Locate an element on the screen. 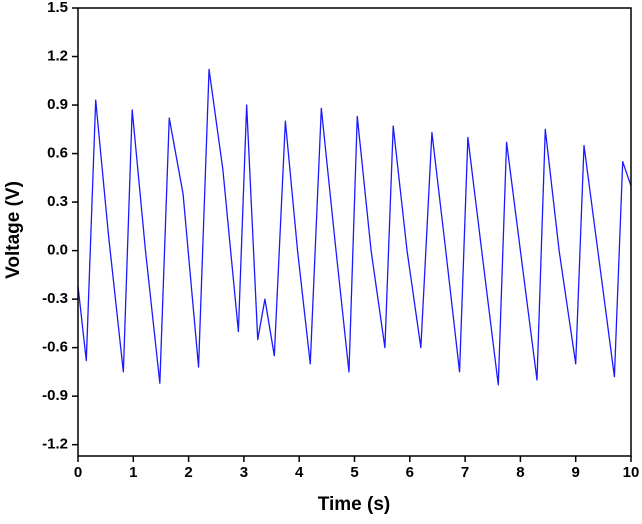  y-tick-label: 0.6 is located at coordinates (57, 153).